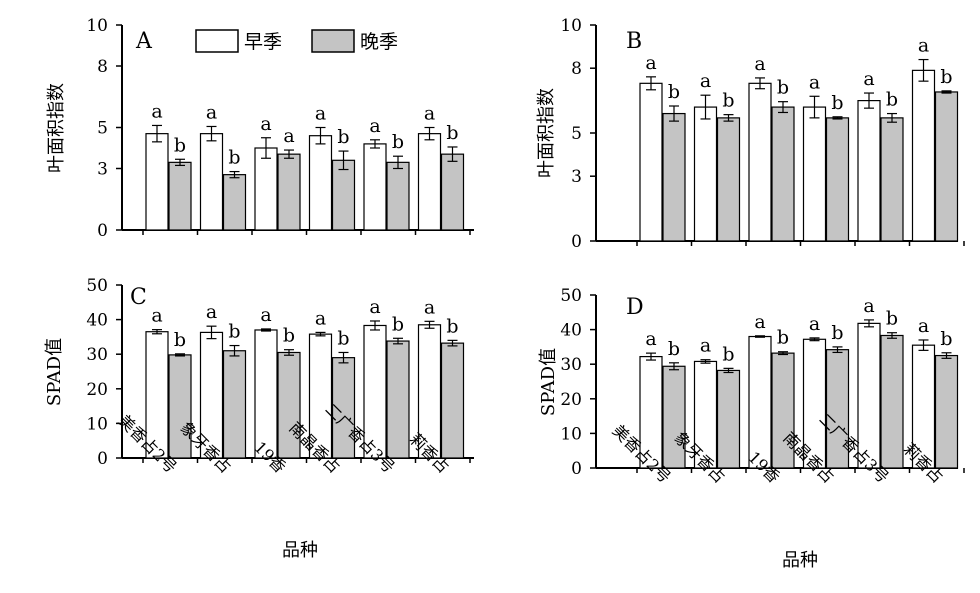 Image resolution: width=980 pixels, height=593 pixels. What do you see at coordinates (571, 296) in the screenshot?
I see `y-tick-label: 50` at bounding box center [571, 296].